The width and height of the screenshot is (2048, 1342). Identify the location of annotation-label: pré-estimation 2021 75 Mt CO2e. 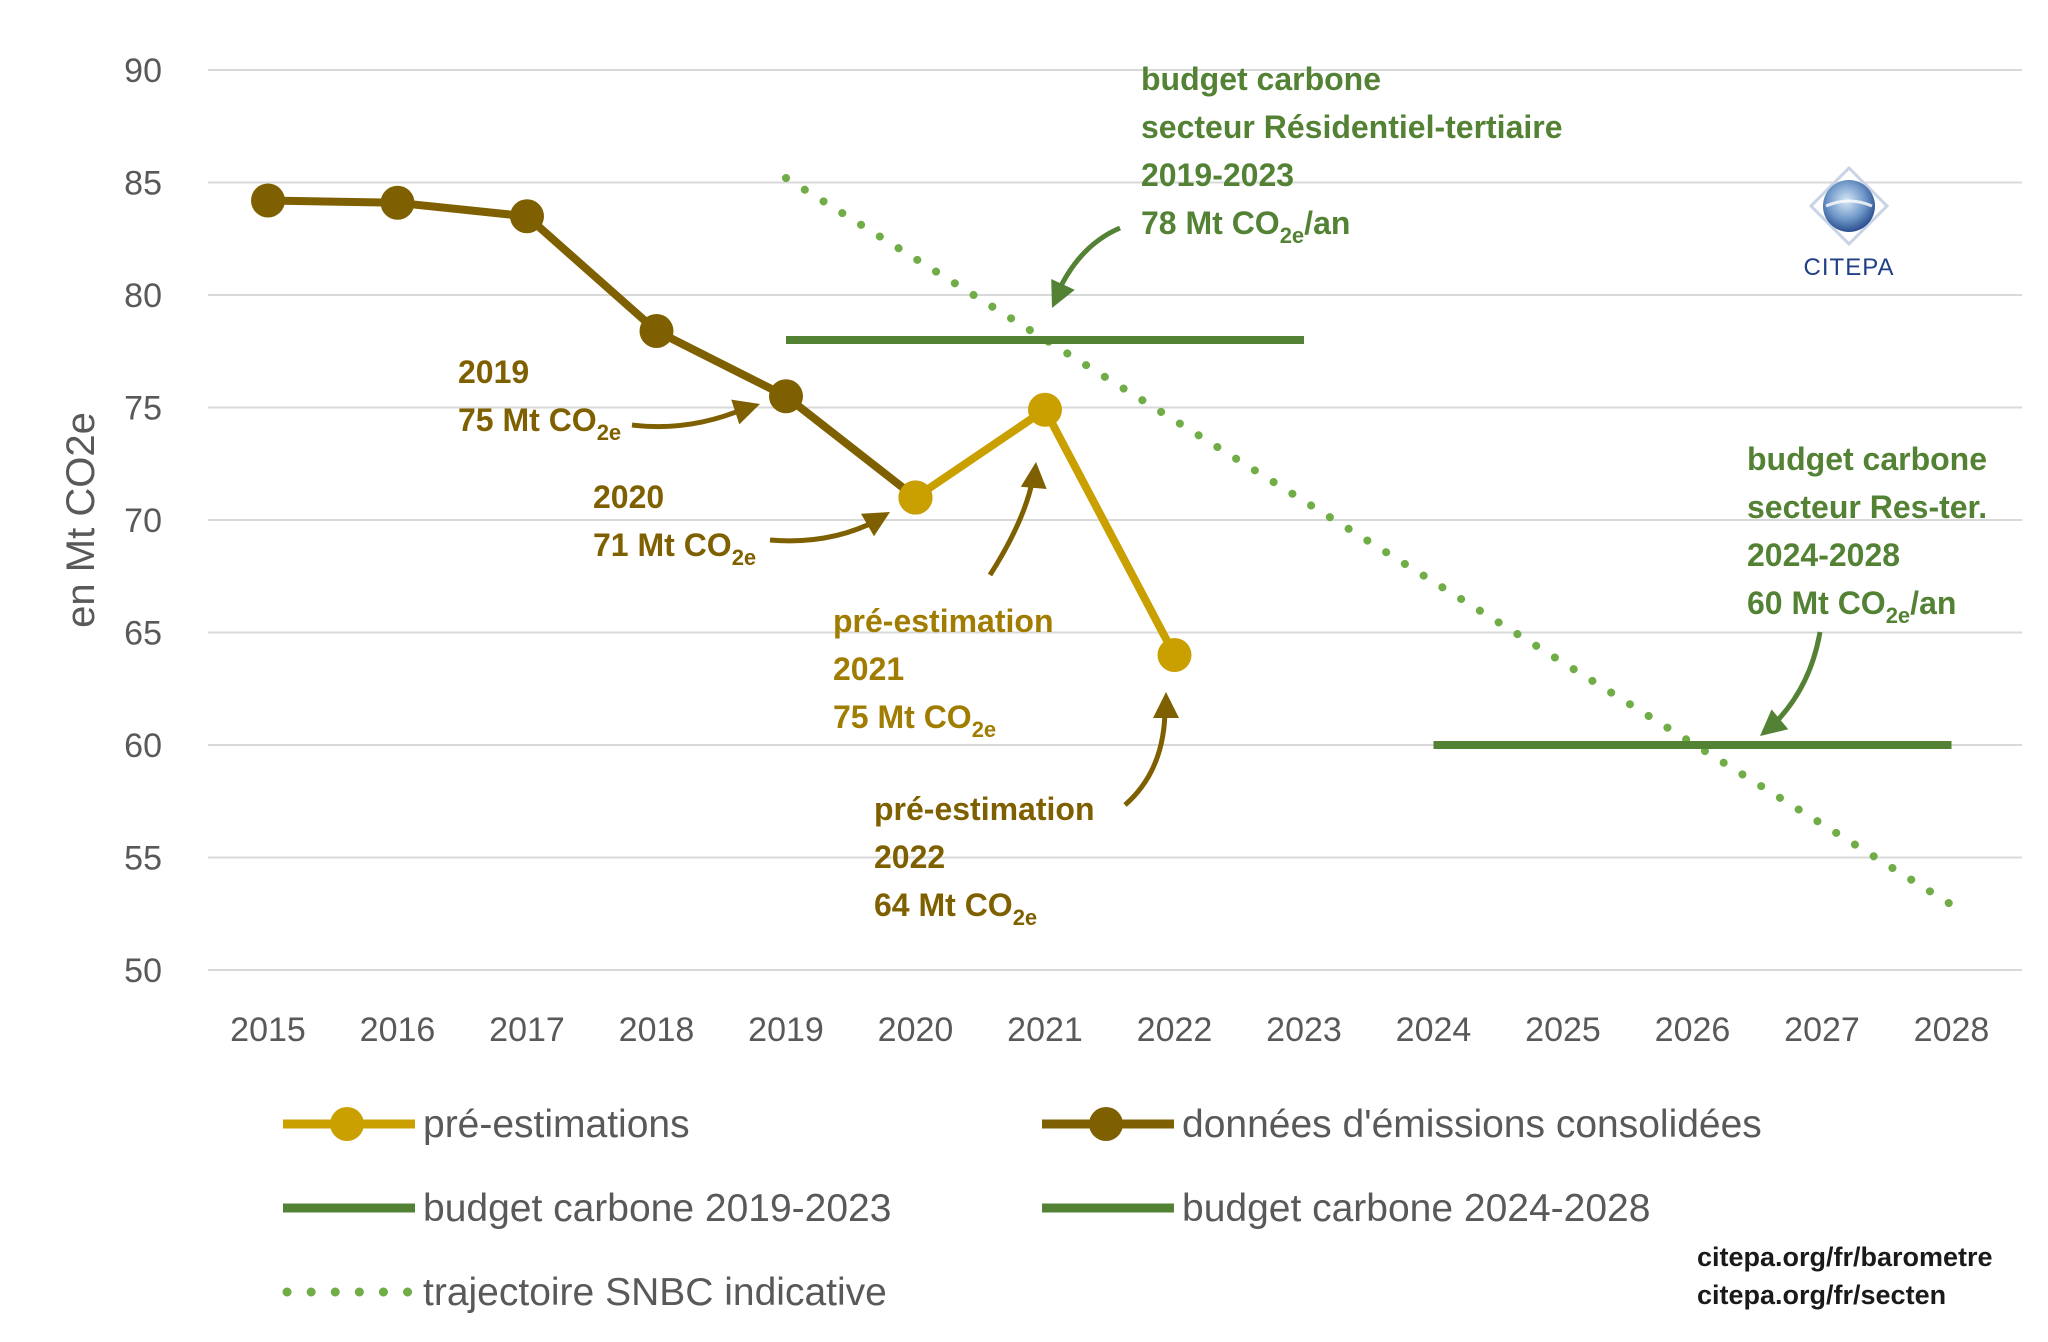
(943, 672).